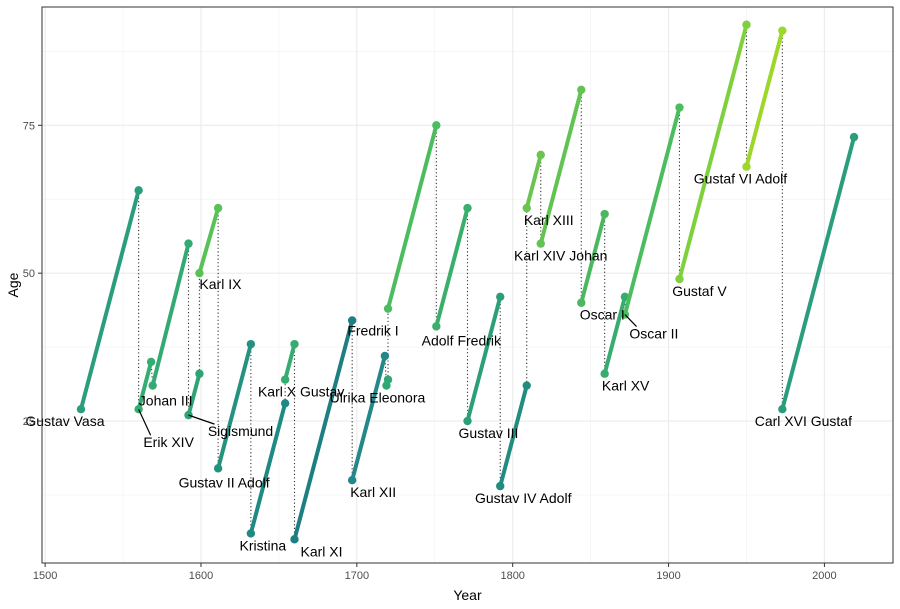 The image size is (900, 609). What do you see at coordinates (220, 284) in the screenshot?
I see `monarch-label: Karl IX` at bounding box center [220, 284].